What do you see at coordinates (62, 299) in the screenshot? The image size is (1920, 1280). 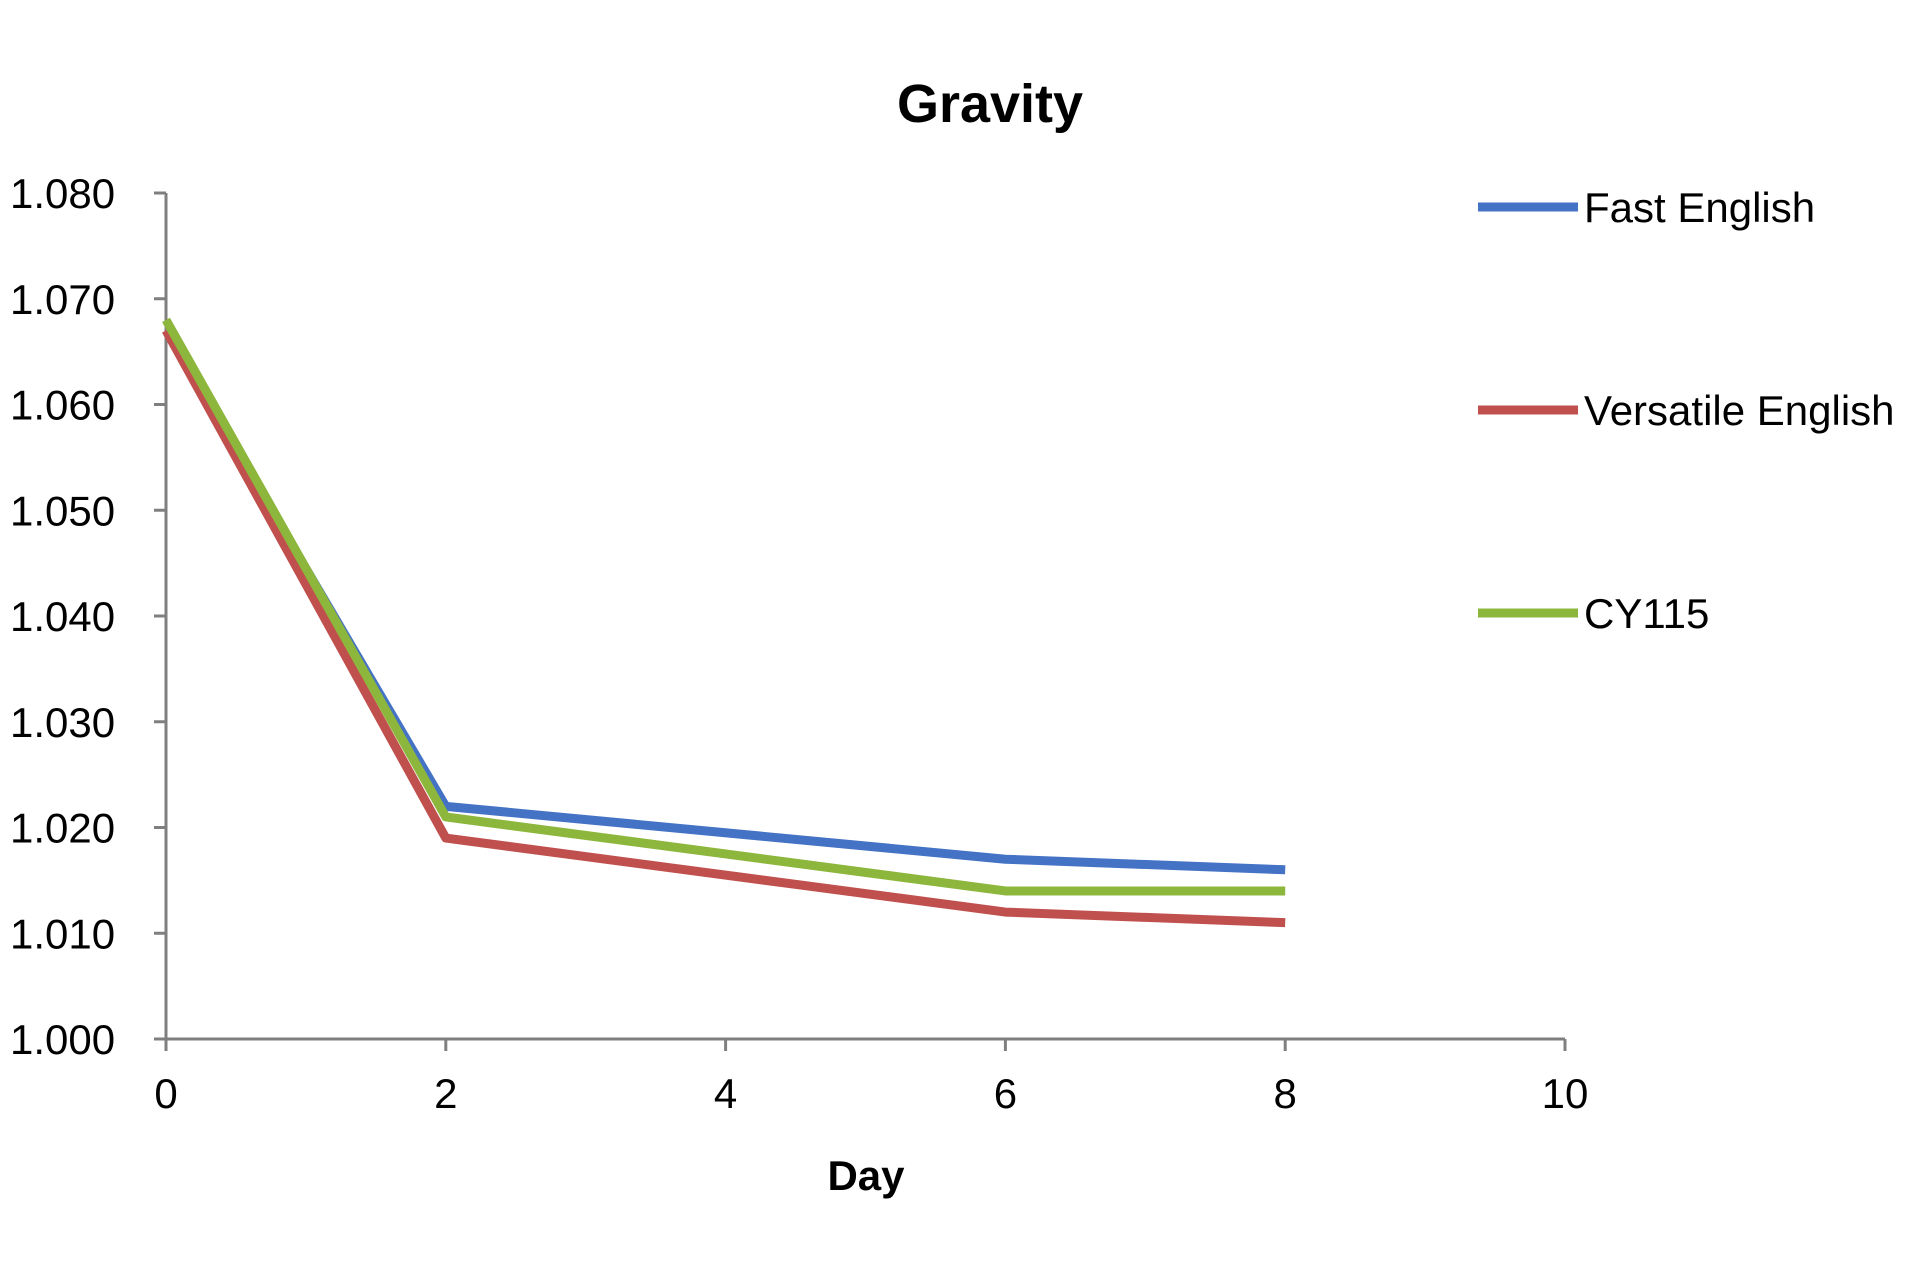 I see `y-tick-label: 1.070` at bounding box center [62, 299].